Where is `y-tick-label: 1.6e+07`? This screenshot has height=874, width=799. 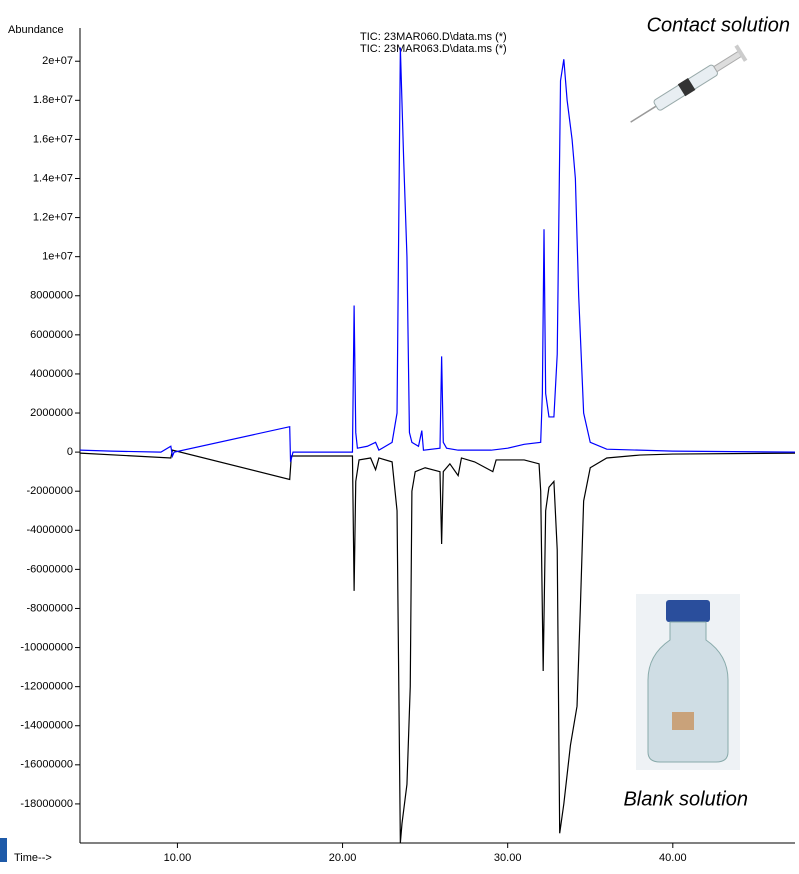
y-tick-label: 1.6e+07 is located at coordinates (53, 139).